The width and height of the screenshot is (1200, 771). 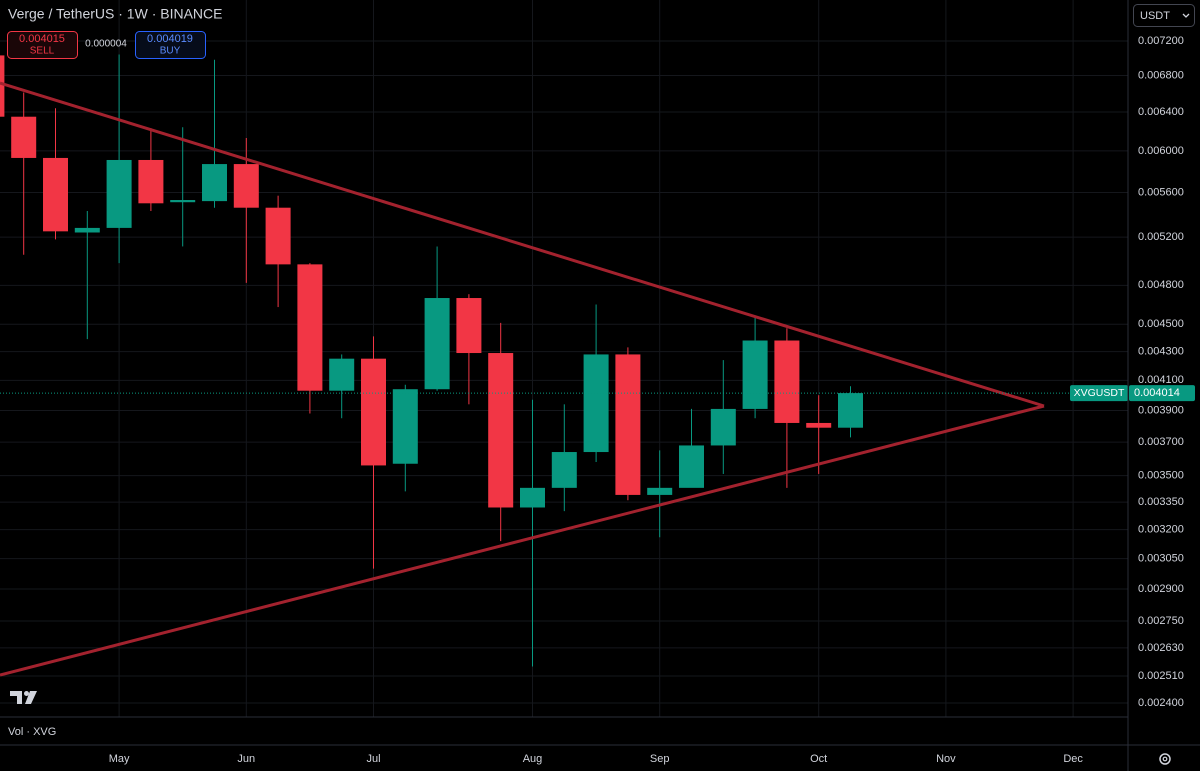 I want to click on gear-center, so click(x=1165, y=759).